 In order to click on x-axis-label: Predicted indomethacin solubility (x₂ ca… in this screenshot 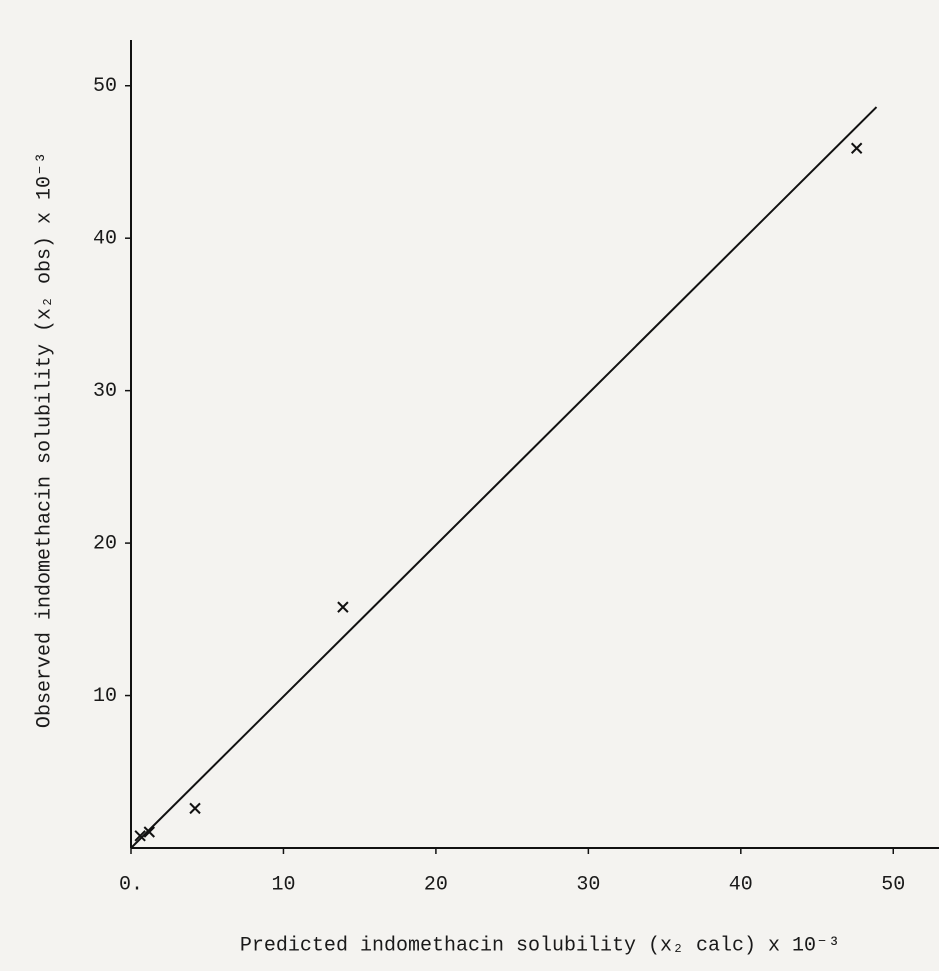, I will do `click(540, 945)`.